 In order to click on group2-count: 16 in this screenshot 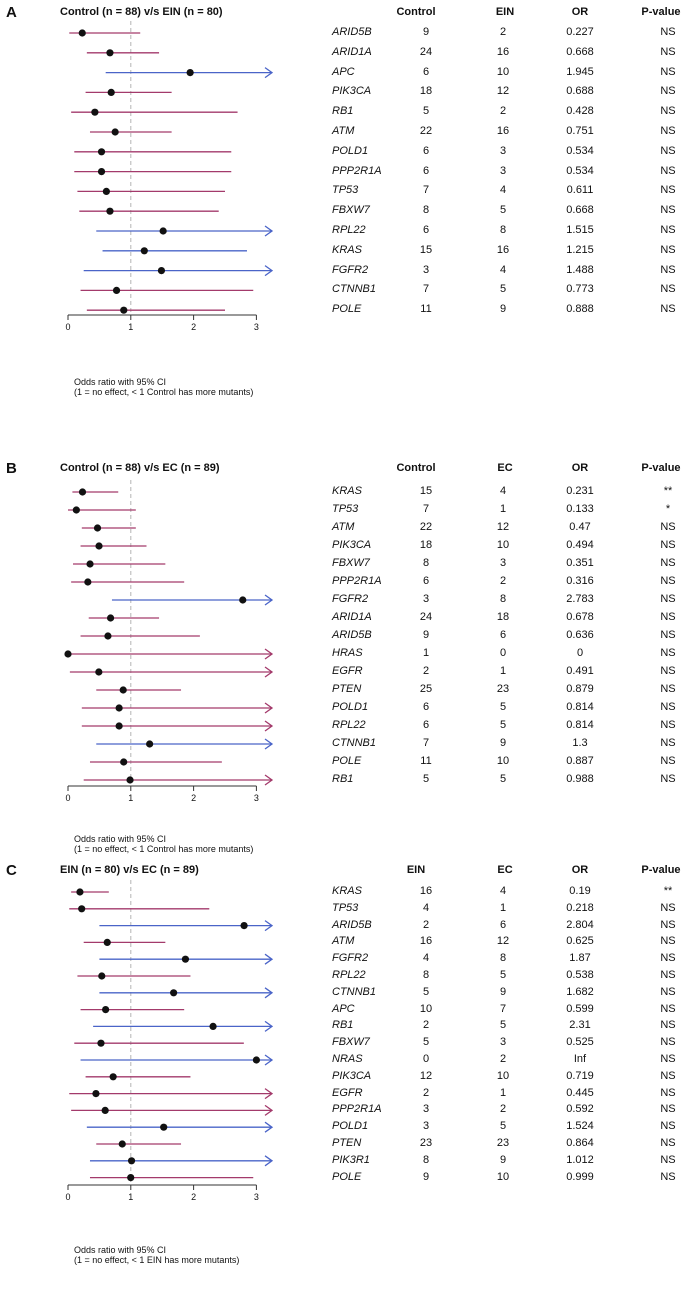, I will do `click(503, 51)`.